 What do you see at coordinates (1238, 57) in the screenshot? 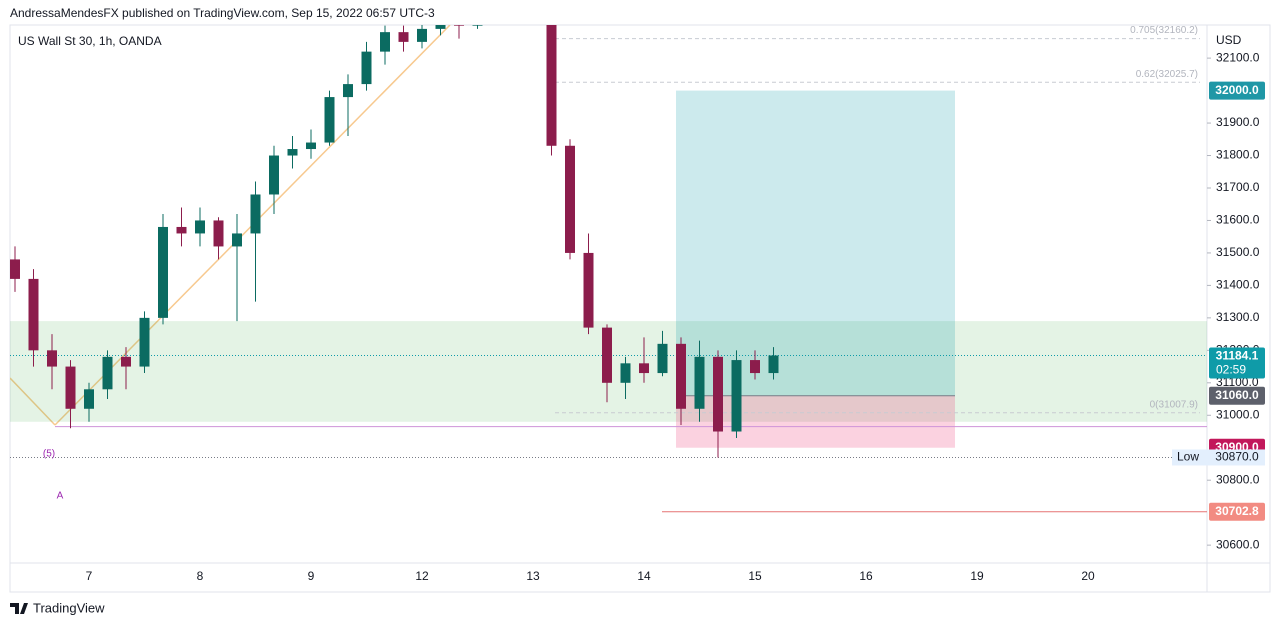
I see `y-tick-label: 32100.0` at bounding box center [1238, 57].